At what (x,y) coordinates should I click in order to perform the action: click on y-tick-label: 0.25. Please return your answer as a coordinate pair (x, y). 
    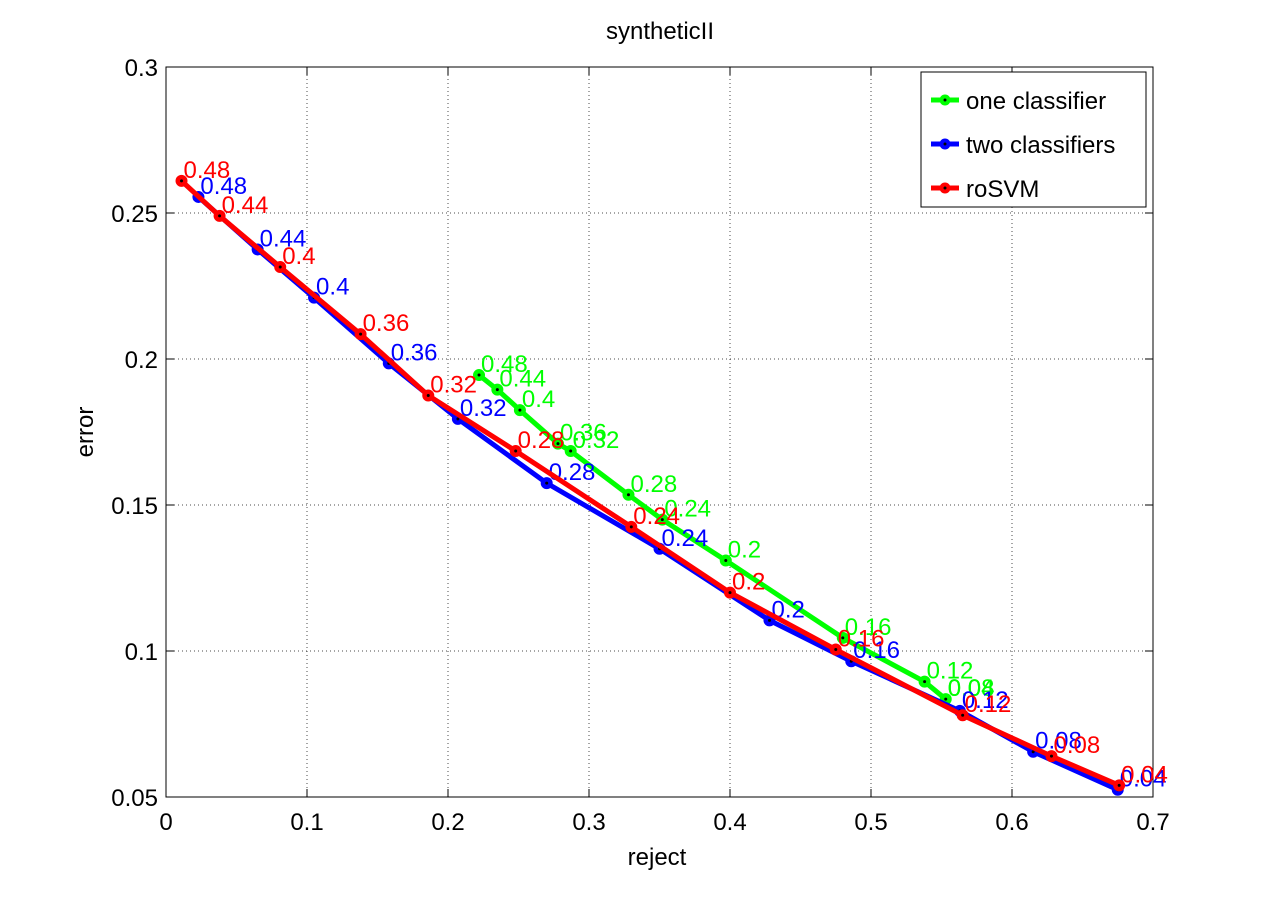
    Looking at the image, I should click on (134, 214).